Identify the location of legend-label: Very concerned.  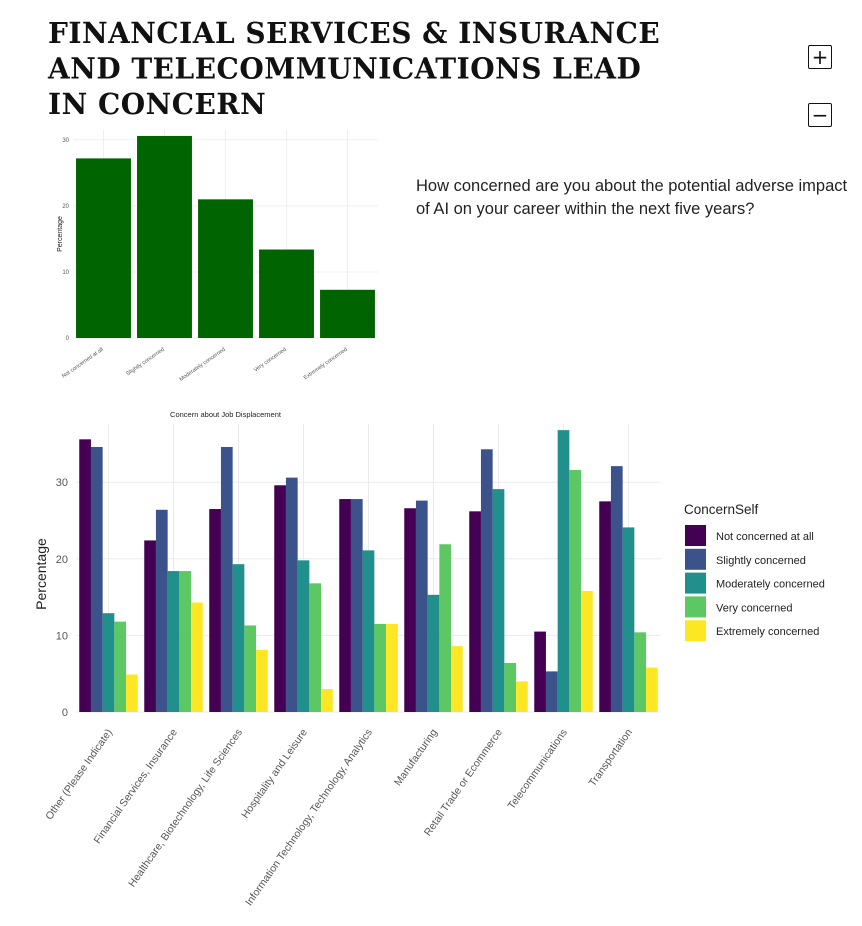
(754, 608).